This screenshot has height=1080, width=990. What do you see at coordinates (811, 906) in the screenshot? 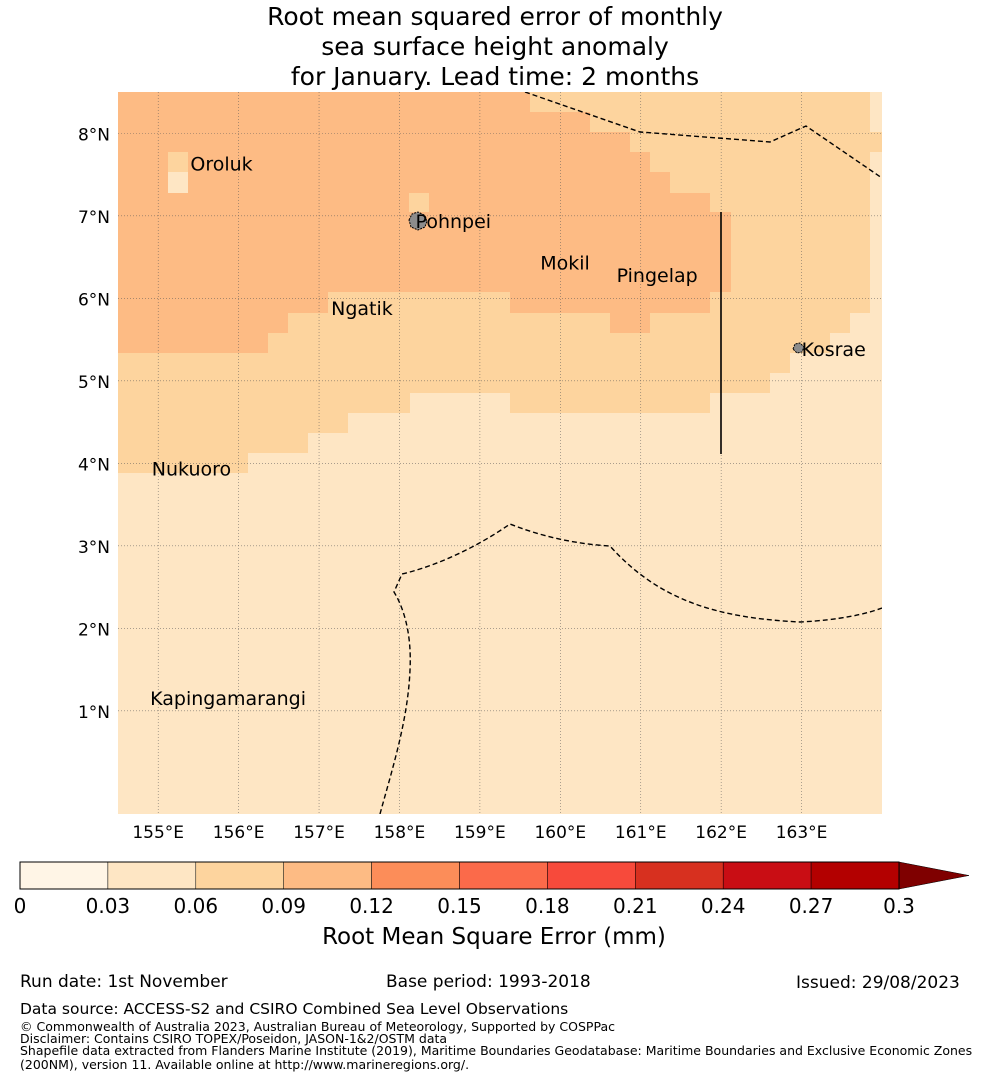
I see `colorbar-tick-label: 0.27` at bounding box center [811, 906].